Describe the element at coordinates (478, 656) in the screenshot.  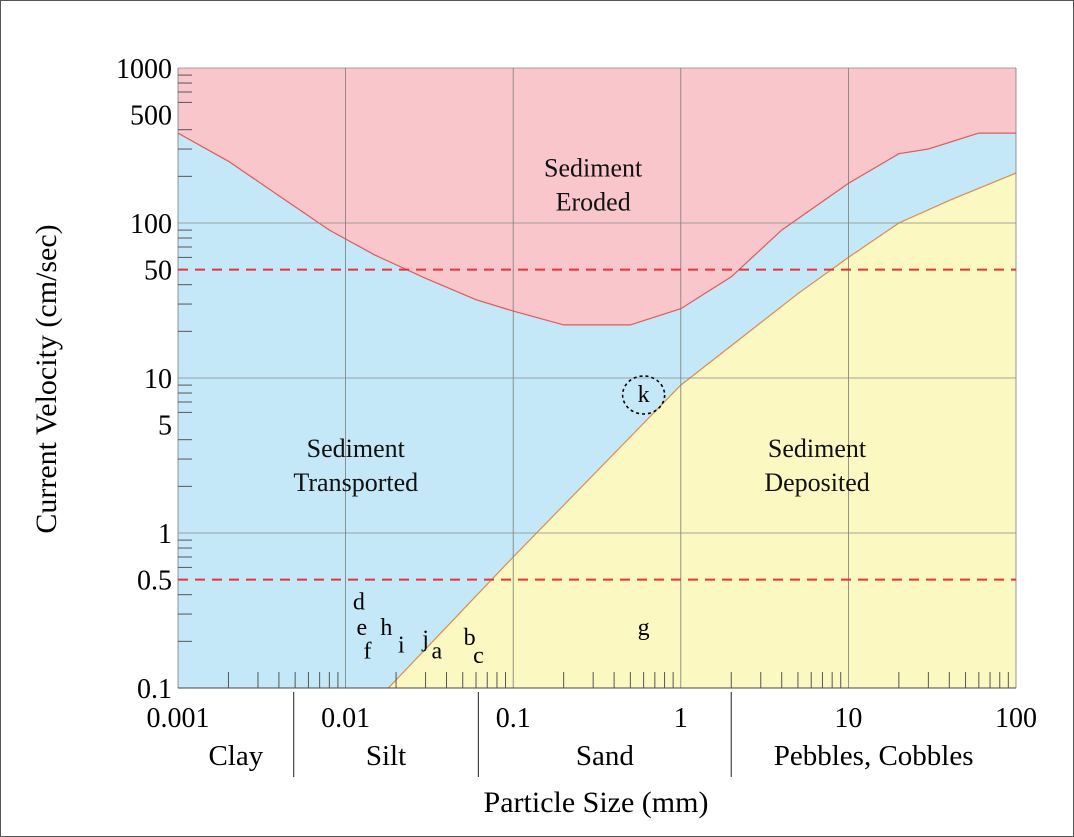
I see `sample-label-c: c` at that location.